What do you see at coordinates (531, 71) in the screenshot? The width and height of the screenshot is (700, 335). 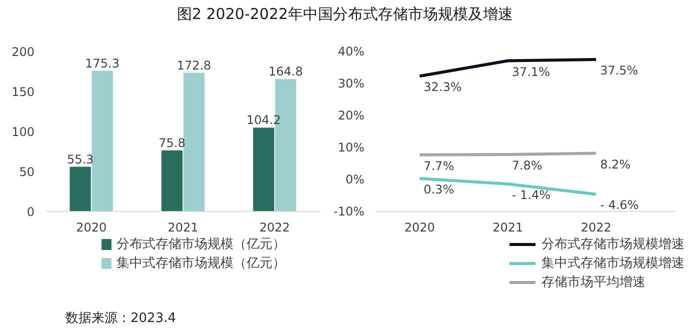 I see `text: 37.1%` at bounding box center [531, 71].